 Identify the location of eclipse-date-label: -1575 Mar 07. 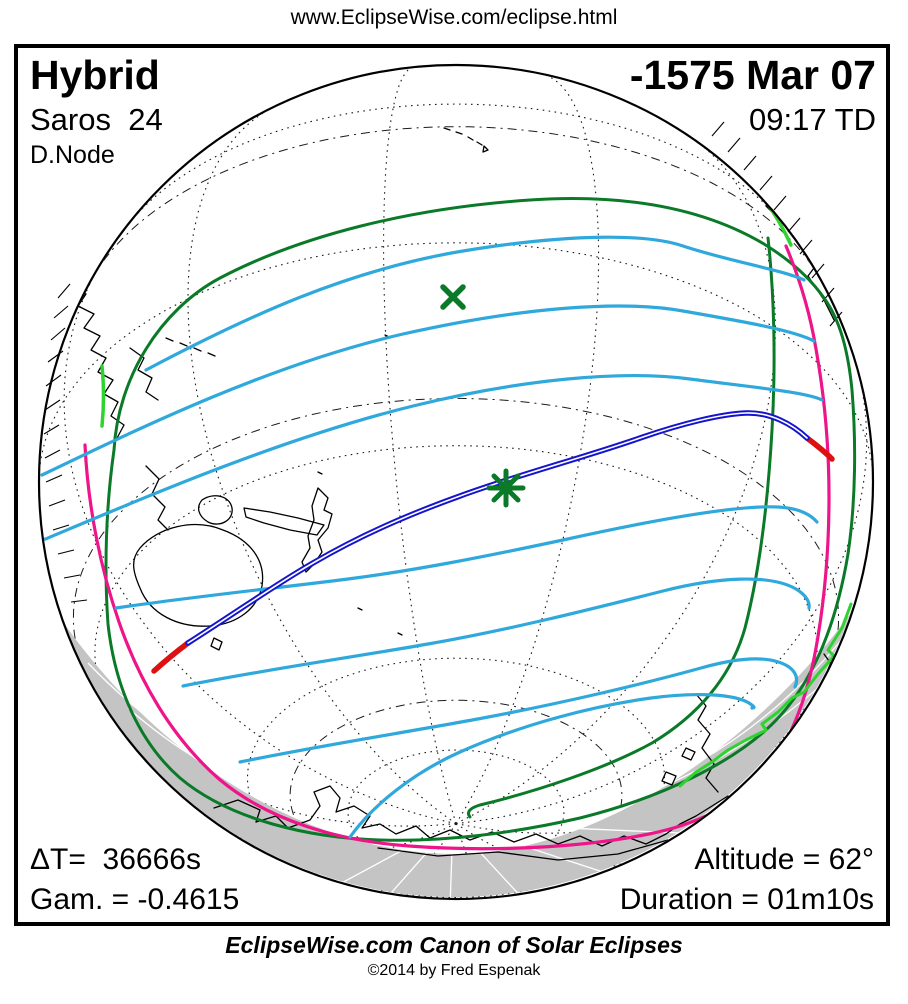
(752, 75).